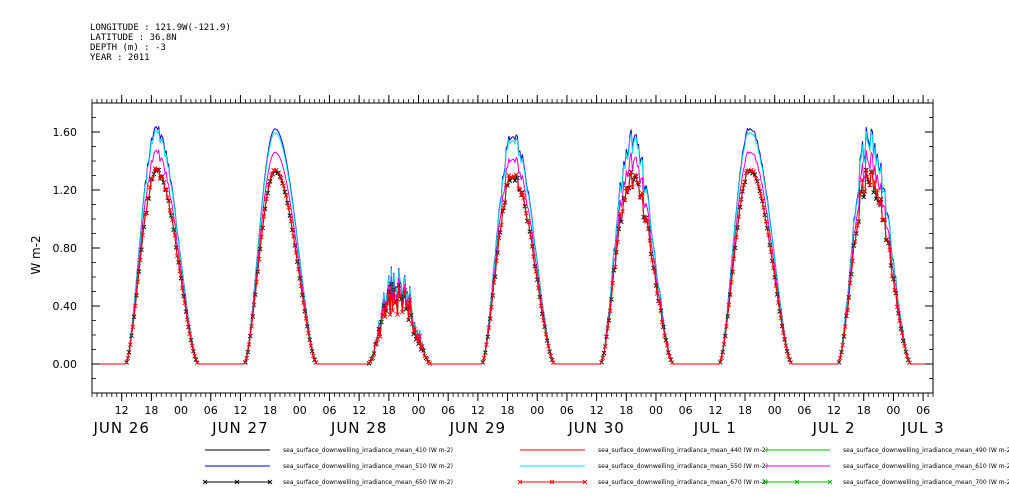  What do you see at coordinates (65, 190) in the screenshot?
I see `y-tick-label: 1.20` at bounding box center [65, 190].